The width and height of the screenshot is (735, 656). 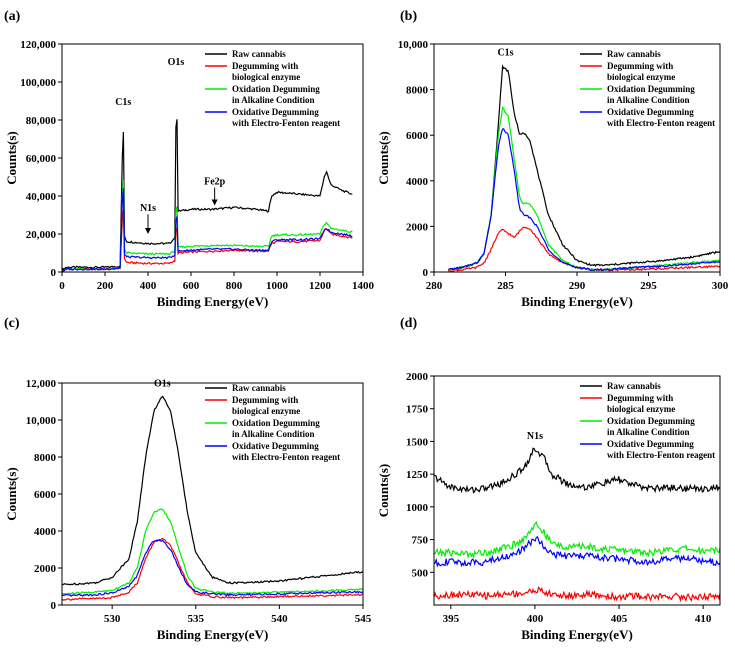 I want to click on y-tick-label: 60,000, so click(x=41, y=159).